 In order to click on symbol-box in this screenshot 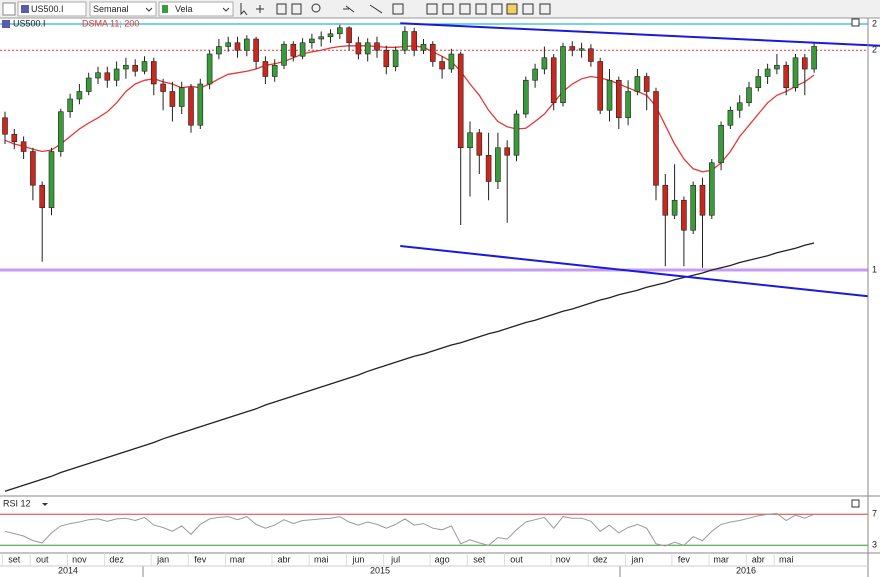, I will do `click(52, 9)`.